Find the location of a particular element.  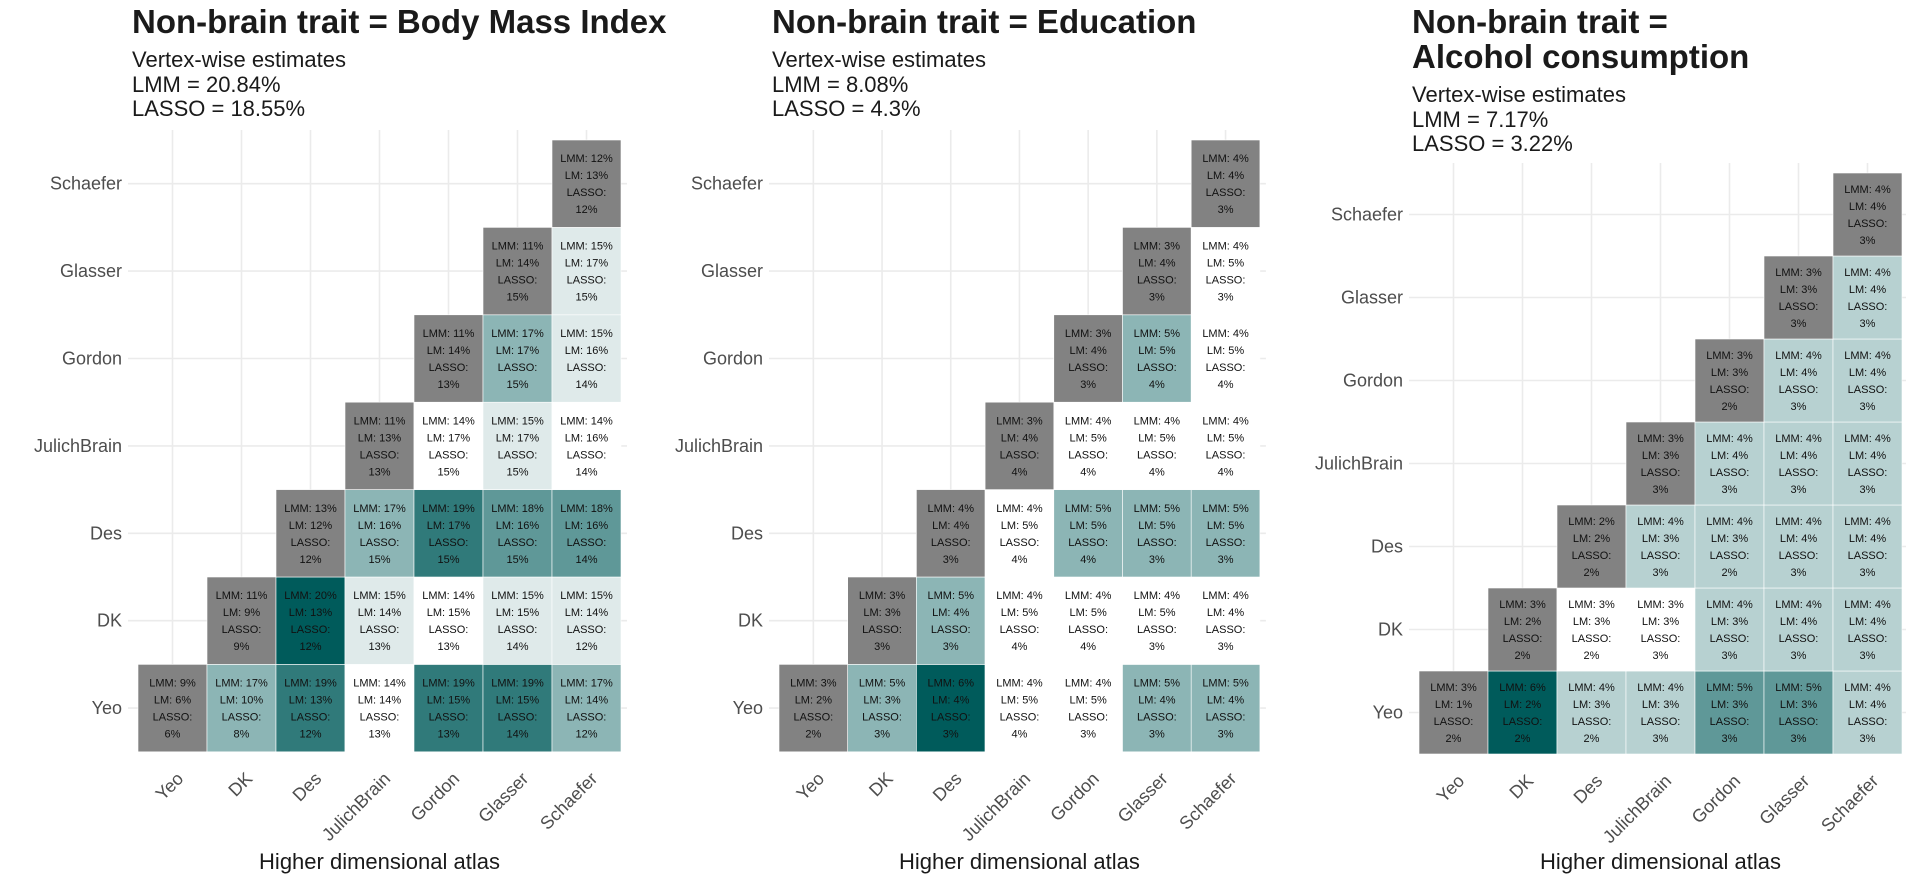

cell-label: 12% is located at coordinates (586, 210).